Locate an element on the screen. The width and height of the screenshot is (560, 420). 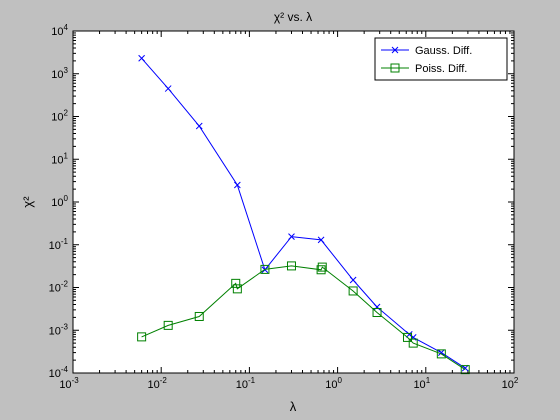
x-tick-label: 10¹ is located at coordinates (421, 383).